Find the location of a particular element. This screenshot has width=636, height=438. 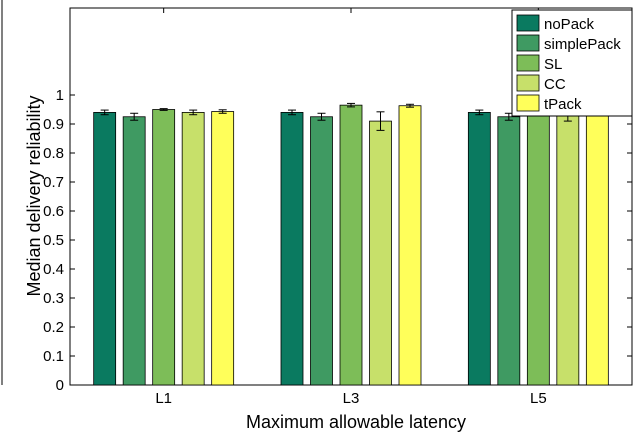

x-tick-label: L1 is located at coordinates (163, 398).